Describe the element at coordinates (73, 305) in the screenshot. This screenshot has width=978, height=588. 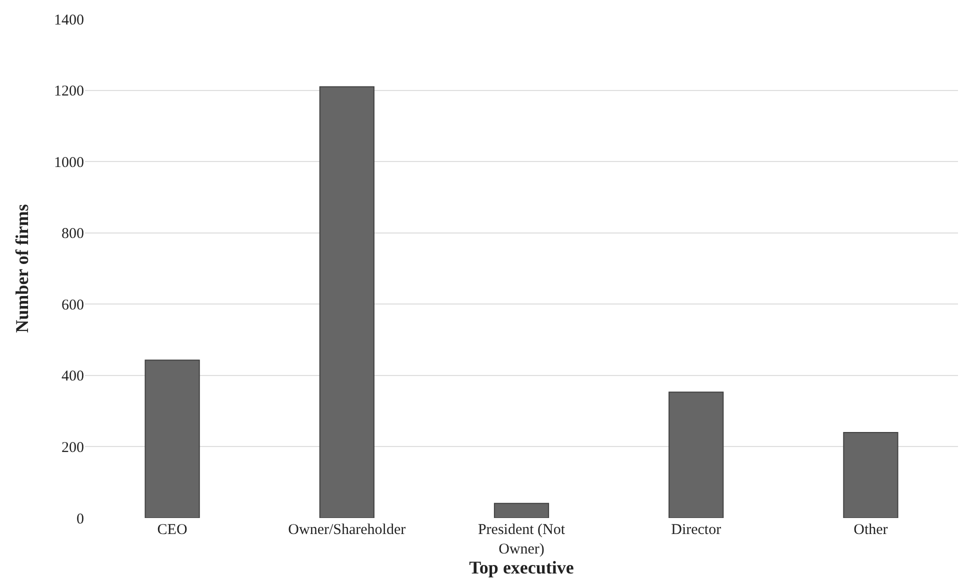
I see `y-tick-label: 600` at that location.